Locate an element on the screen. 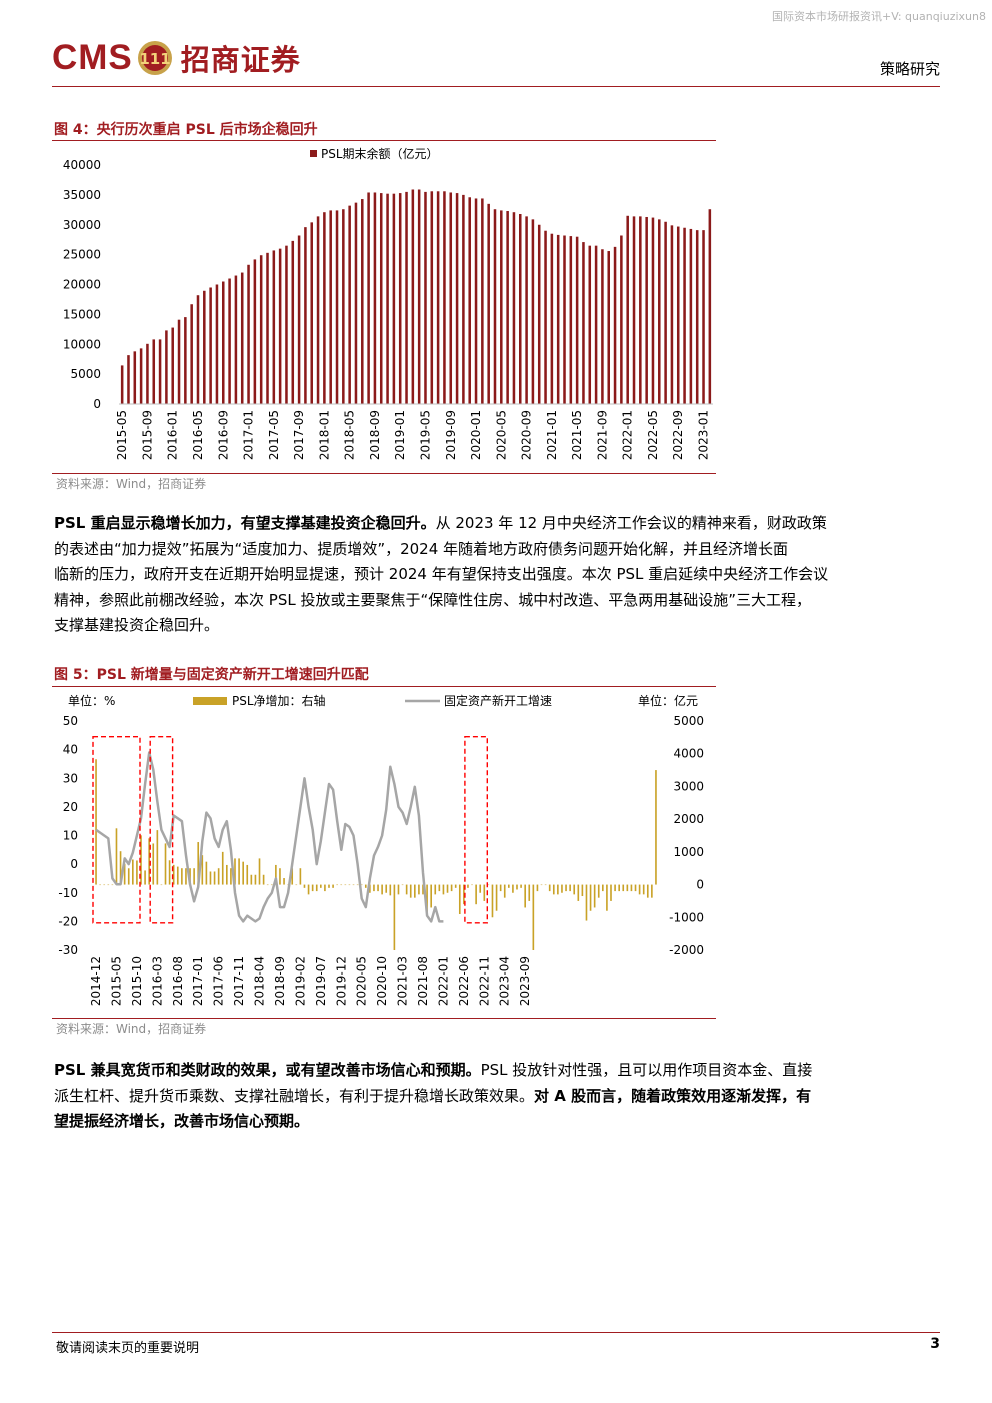 The height and width of the screenshot is (1403, 992). left-y-tick-label: -20 is located at coordinates (68, 921).